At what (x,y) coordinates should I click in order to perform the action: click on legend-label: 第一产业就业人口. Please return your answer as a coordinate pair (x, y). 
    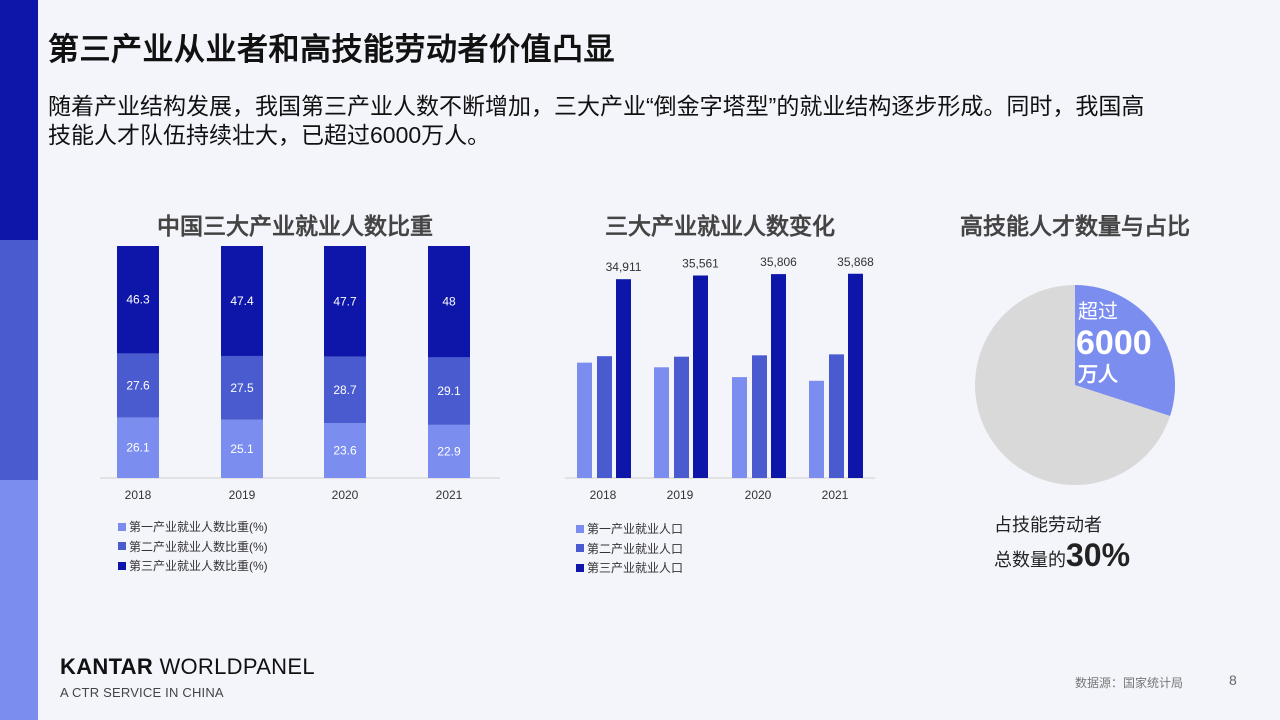
    Looking at the image, I should click on (635, 529).